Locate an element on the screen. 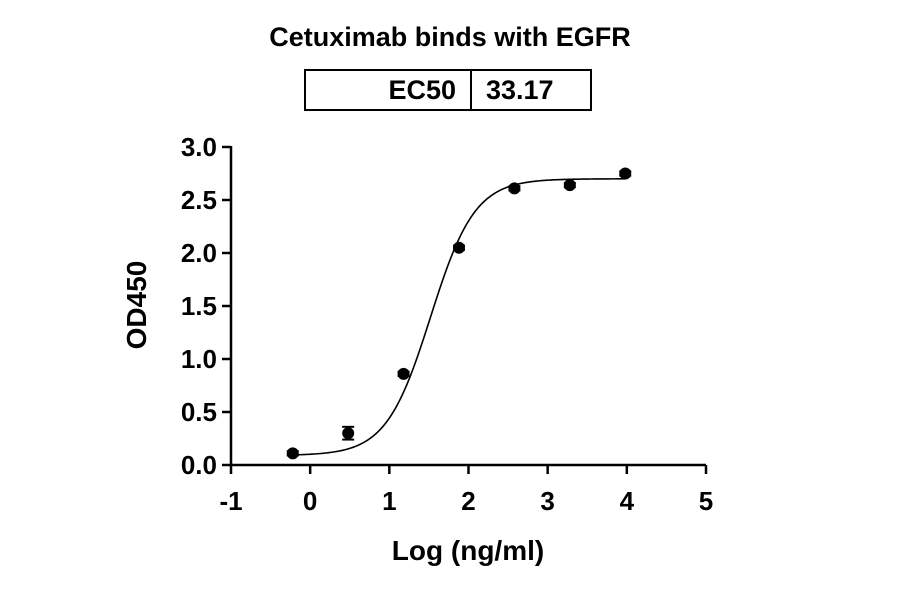 Image resolution: width=900 pixels, height=594 pixels. ec50-value: 33.17 is located at coordinates (520, 90).